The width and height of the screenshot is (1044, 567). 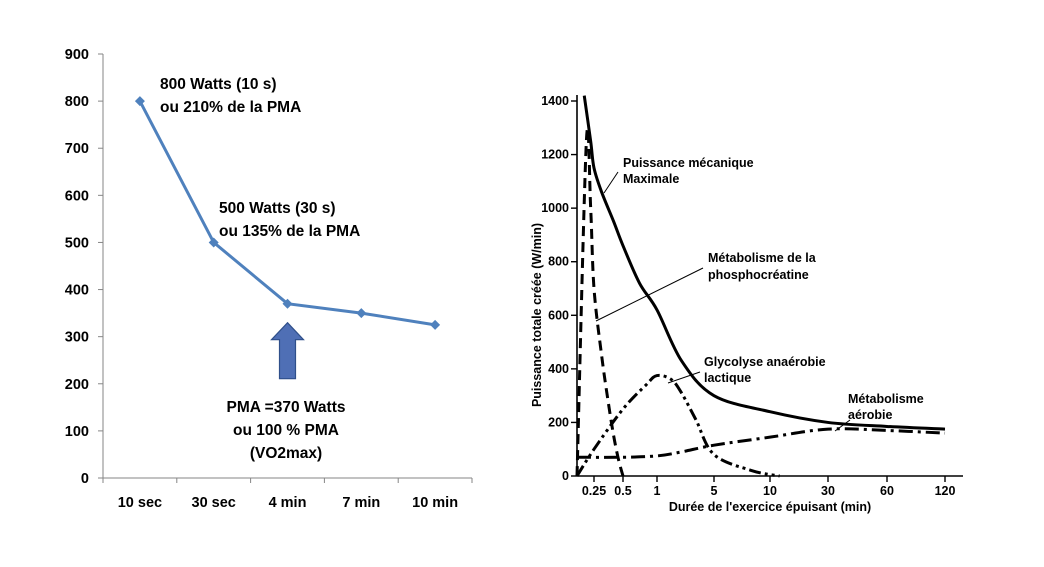 I want to click on aero-leader-line, so click(x=842, y=425).